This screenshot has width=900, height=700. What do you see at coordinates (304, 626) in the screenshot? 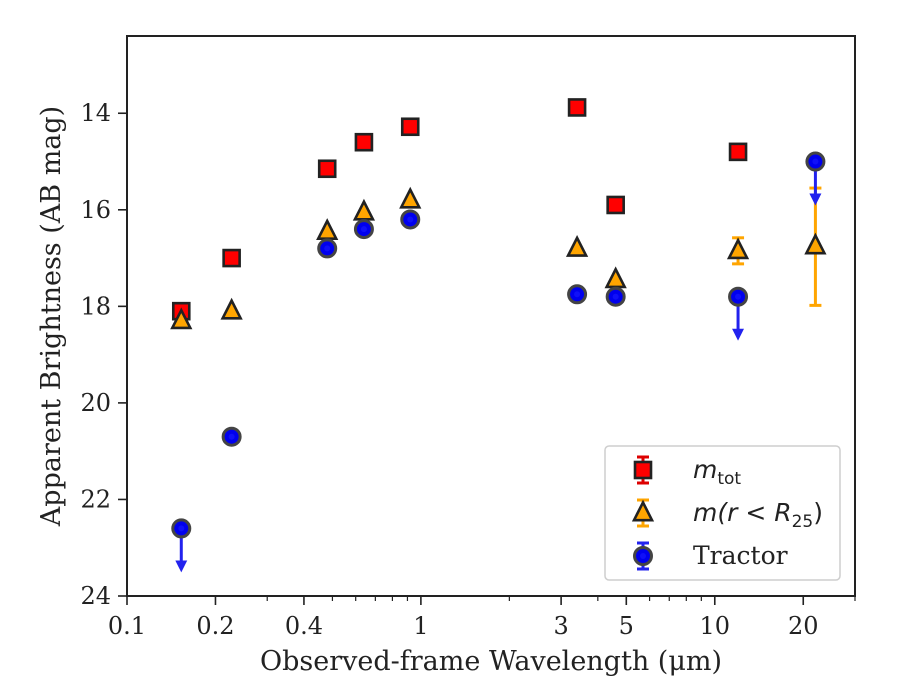
I see `x-tick-label: 0.4` at bounding box center [304, 626].